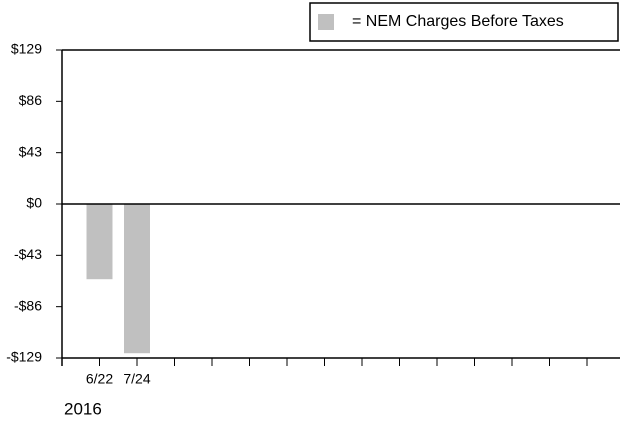  Describe the element at coordinates (28, 254) in the screenshot. I see `y-tick-label: -$43` at that location.